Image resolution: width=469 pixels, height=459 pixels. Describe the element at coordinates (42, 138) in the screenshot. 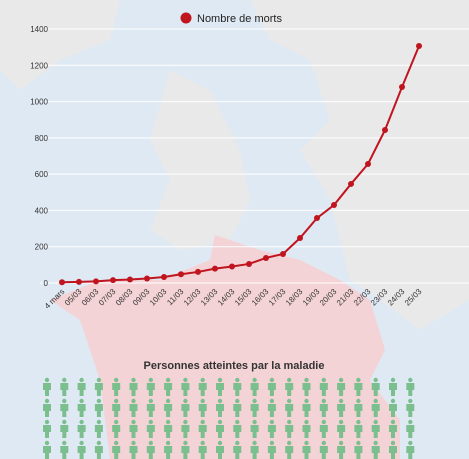

I see `y-tick-label: 800` at that location.